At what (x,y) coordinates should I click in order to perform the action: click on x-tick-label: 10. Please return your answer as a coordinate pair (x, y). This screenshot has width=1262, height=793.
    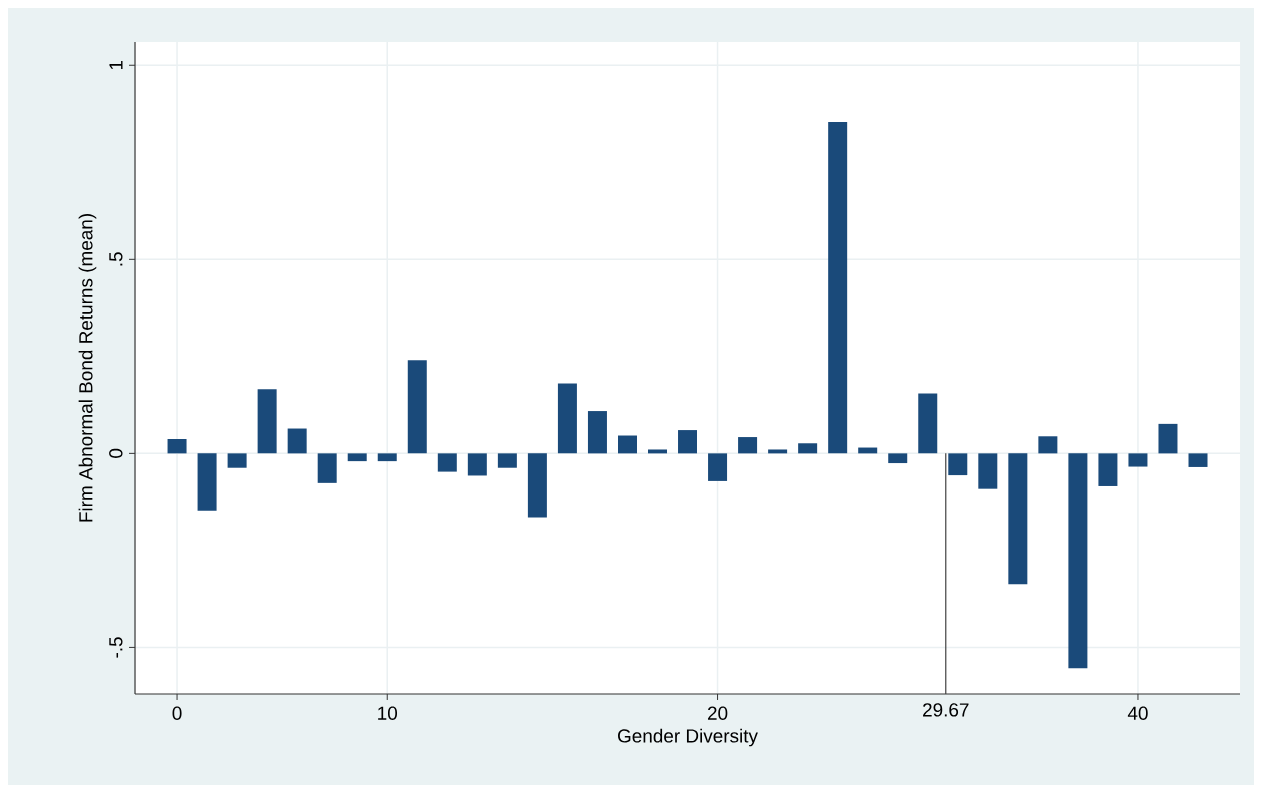
    Looking at the image, I should click on (388, 713).